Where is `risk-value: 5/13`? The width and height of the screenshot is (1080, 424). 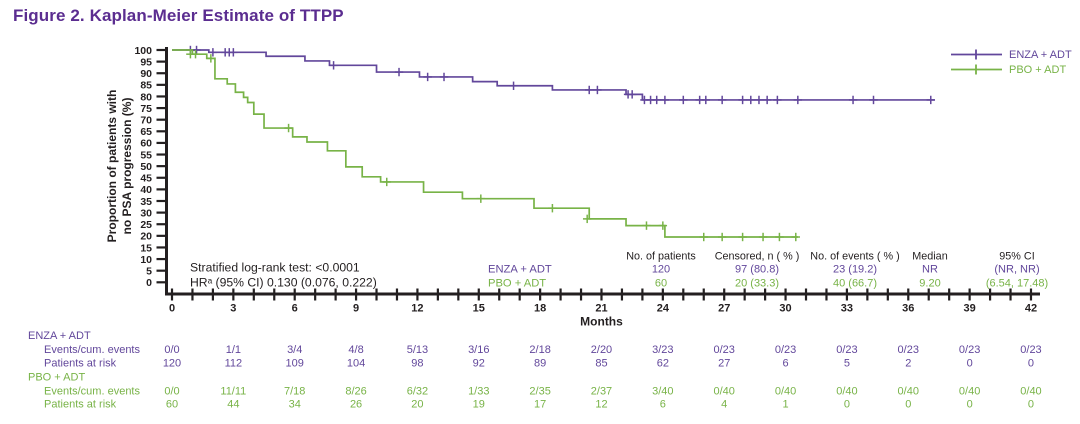 risk-value: 5/13 is located at coordinates (417, 350).